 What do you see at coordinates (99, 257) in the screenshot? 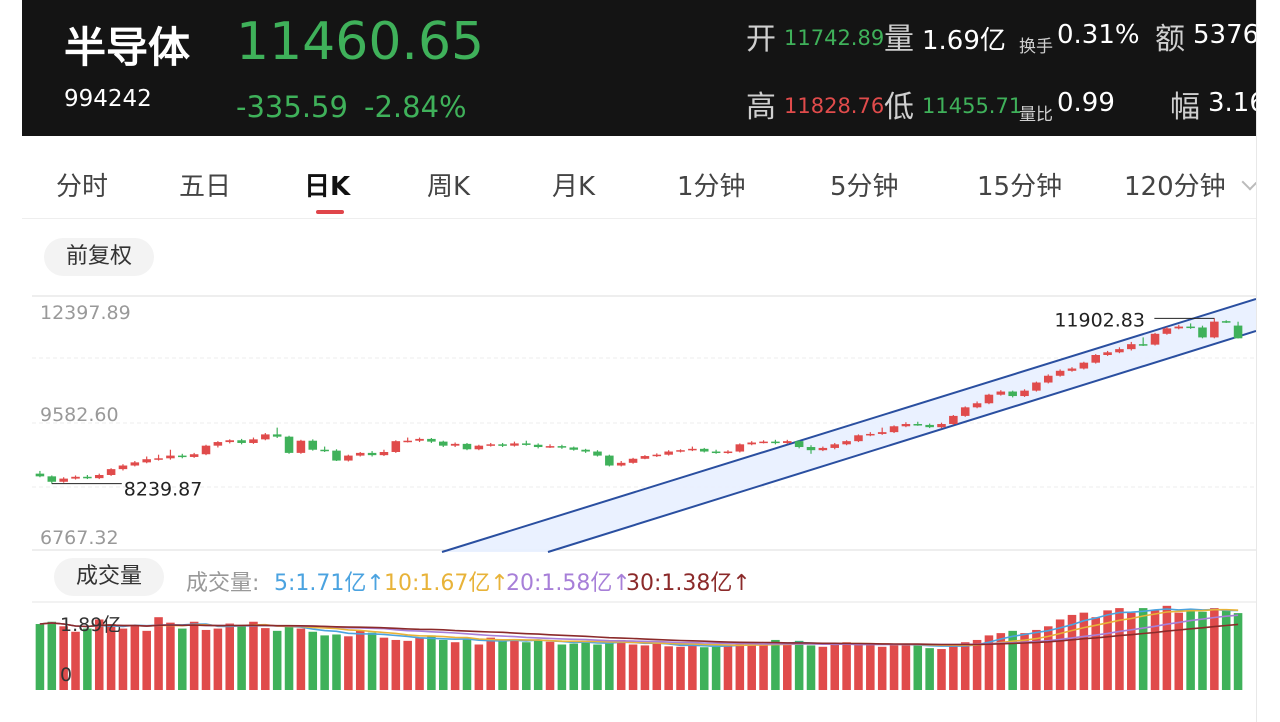
I see `adjust-mode-button: 前复权` at bounding box center [99, 257].